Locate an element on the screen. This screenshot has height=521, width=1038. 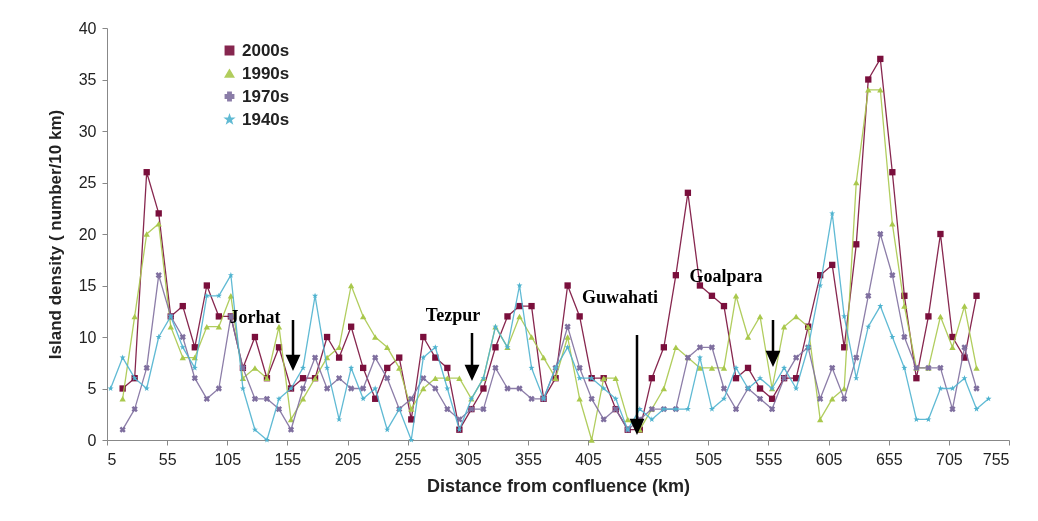
x-tick-label: 755 is located at coordinates (996, 459).